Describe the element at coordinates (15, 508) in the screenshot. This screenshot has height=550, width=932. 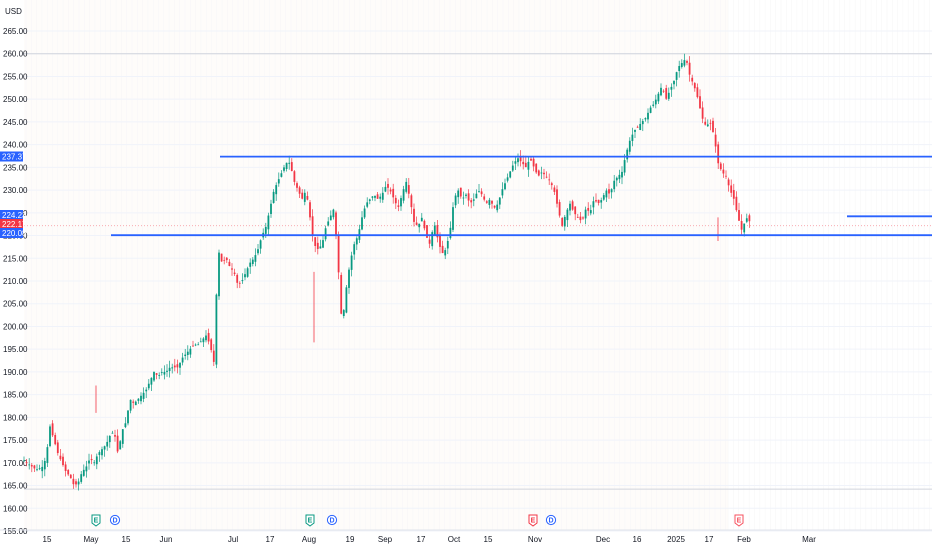
I see `y-tick-label: 160.00` at that location.